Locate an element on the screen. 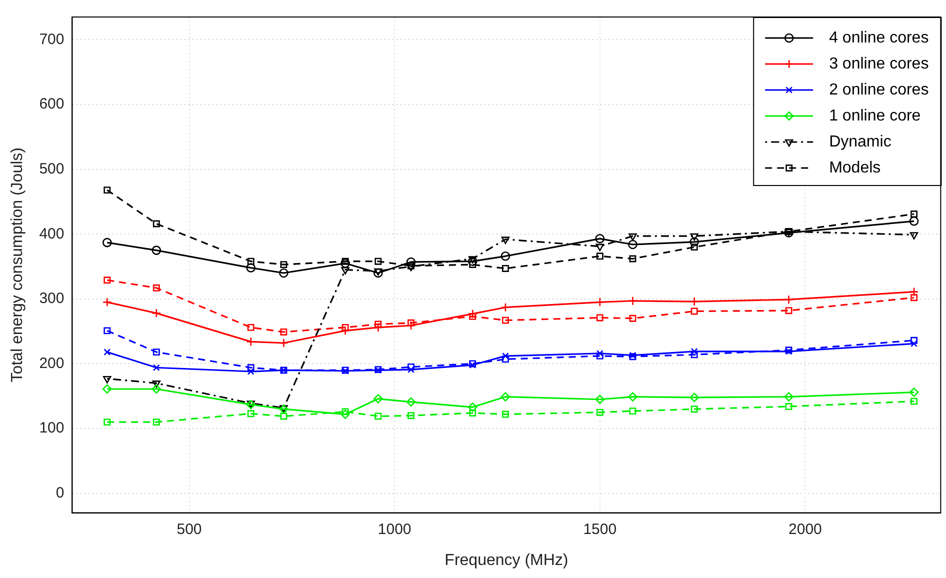 The width and height of the screenshot is (946, 578). legend-label: 3 online cores is located at coordinates (879, 63).